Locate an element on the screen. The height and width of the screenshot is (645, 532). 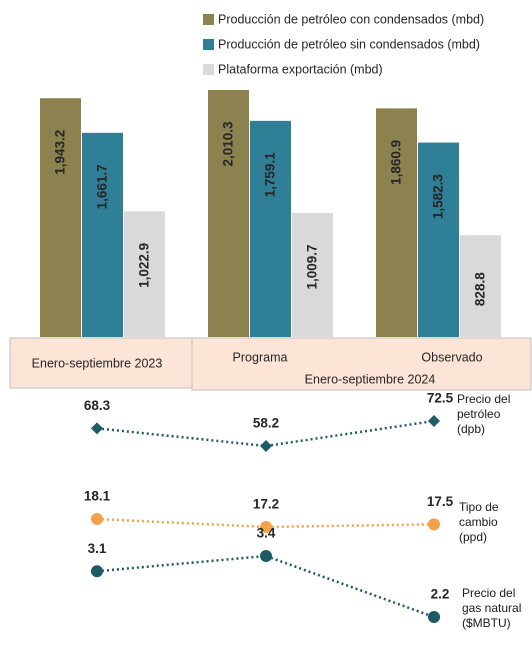
series-name: Precio del gas natural ($MBTU) is located at coordinates (492, 608).